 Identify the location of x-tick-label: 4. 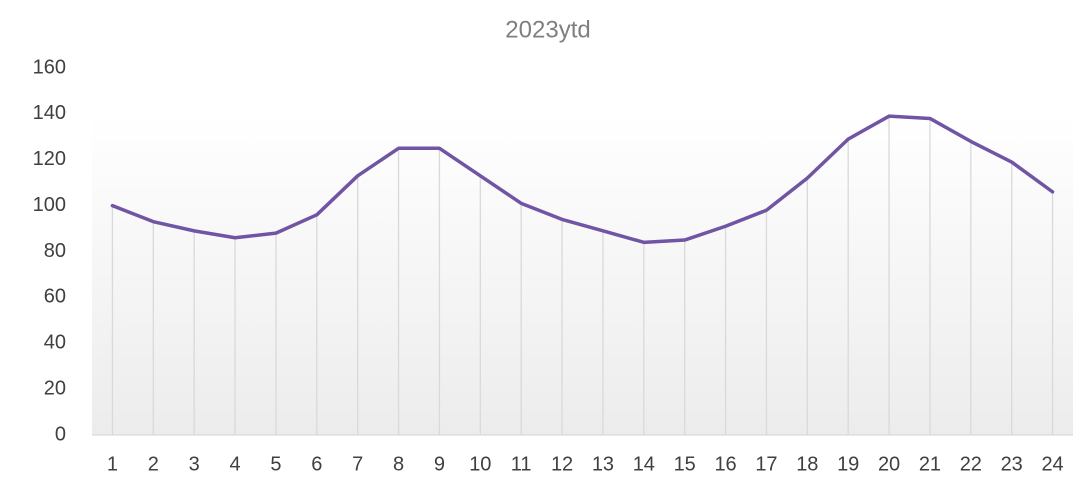
(235, 464).